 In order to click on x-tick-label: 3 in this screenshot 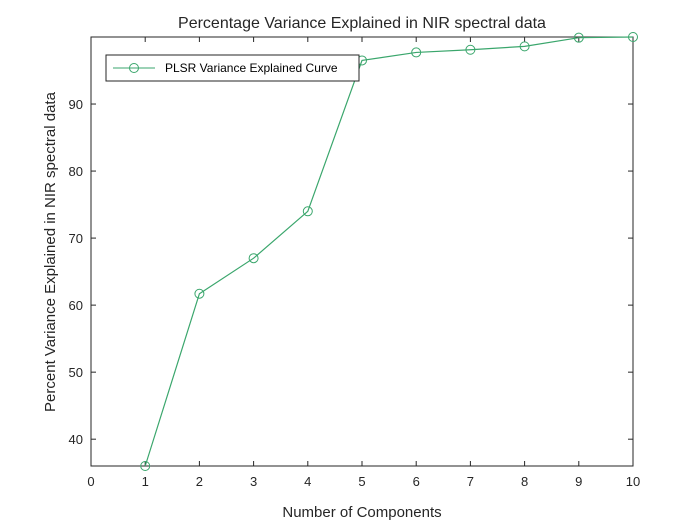, I will do `click(253, 481)`.